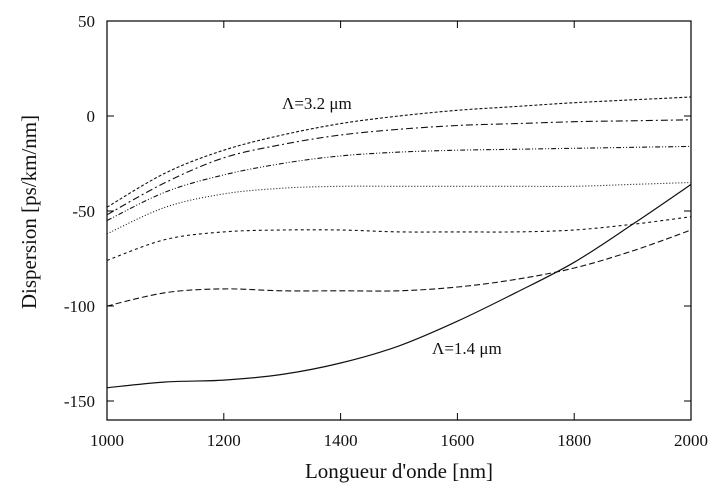 The image size is (715, 492). I want to click on x-tick-label: 1600, so click(457, 440).